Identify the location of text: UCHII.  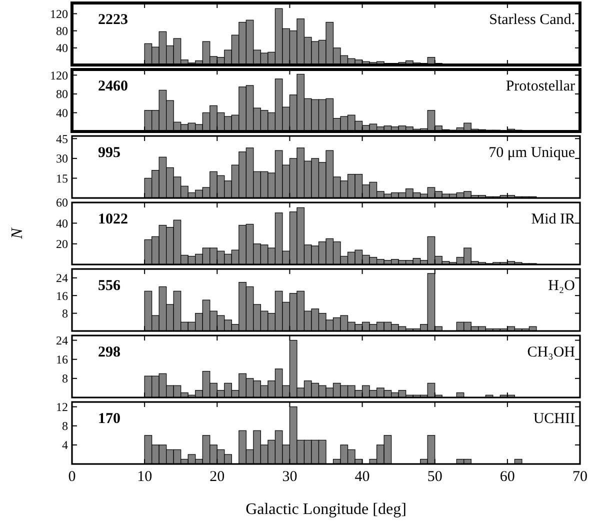
(554, 419).